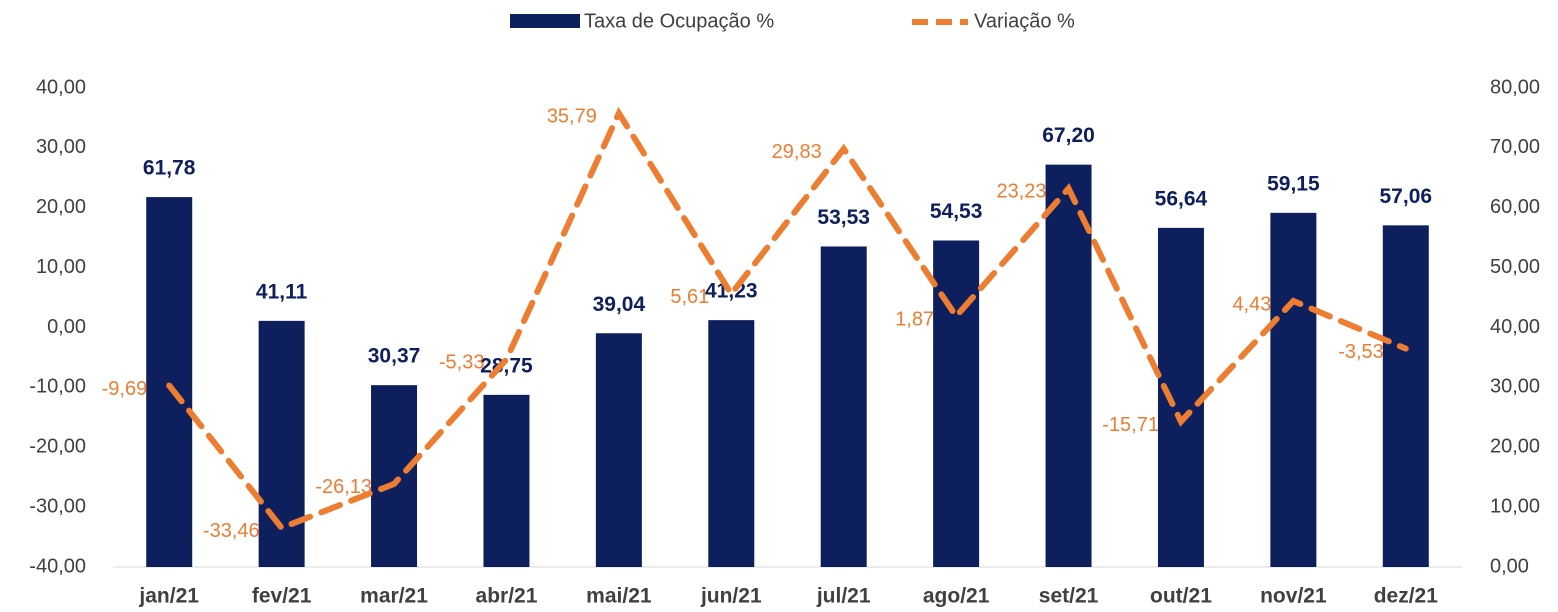 The image size is (1558, 612). What do you see at coordinates (1069, 596) in the screenshot?
I see `x-tick-label: set/21` at bounding box center [1069, 596].